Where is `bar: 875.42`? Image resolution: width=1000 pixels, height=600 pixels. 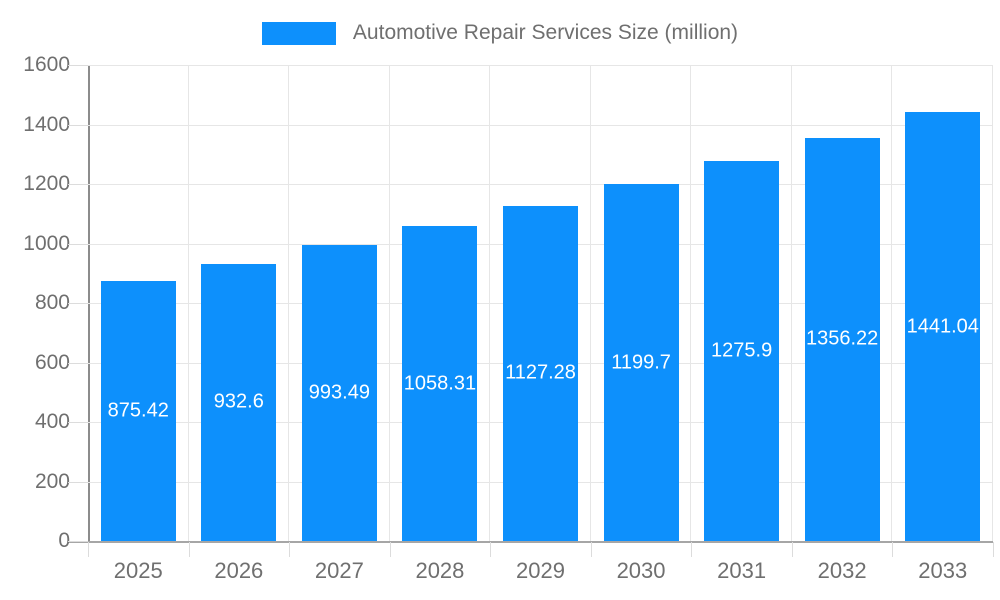 bar: 875.42 is located at coordinates (138, 410).